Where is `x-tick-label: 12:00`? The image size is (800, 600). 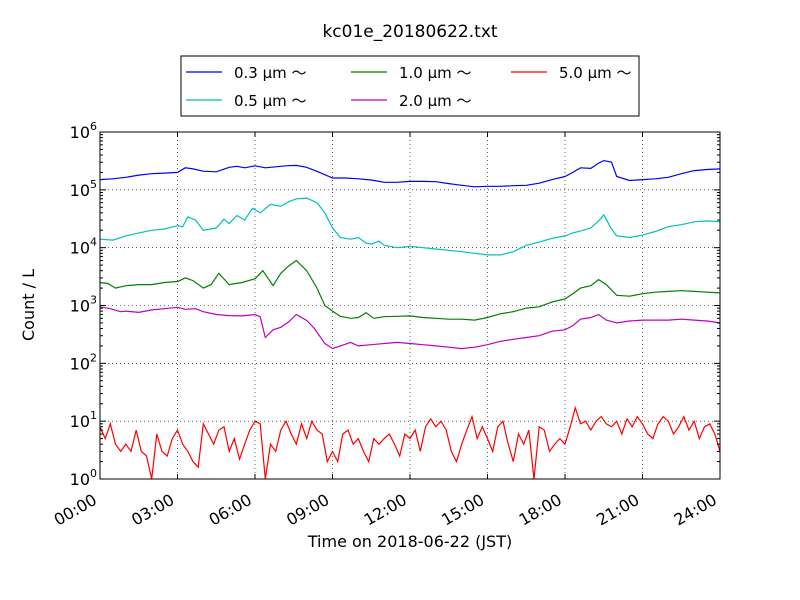
x-tick-label: 12:00 is located at coordinates (385, 510).